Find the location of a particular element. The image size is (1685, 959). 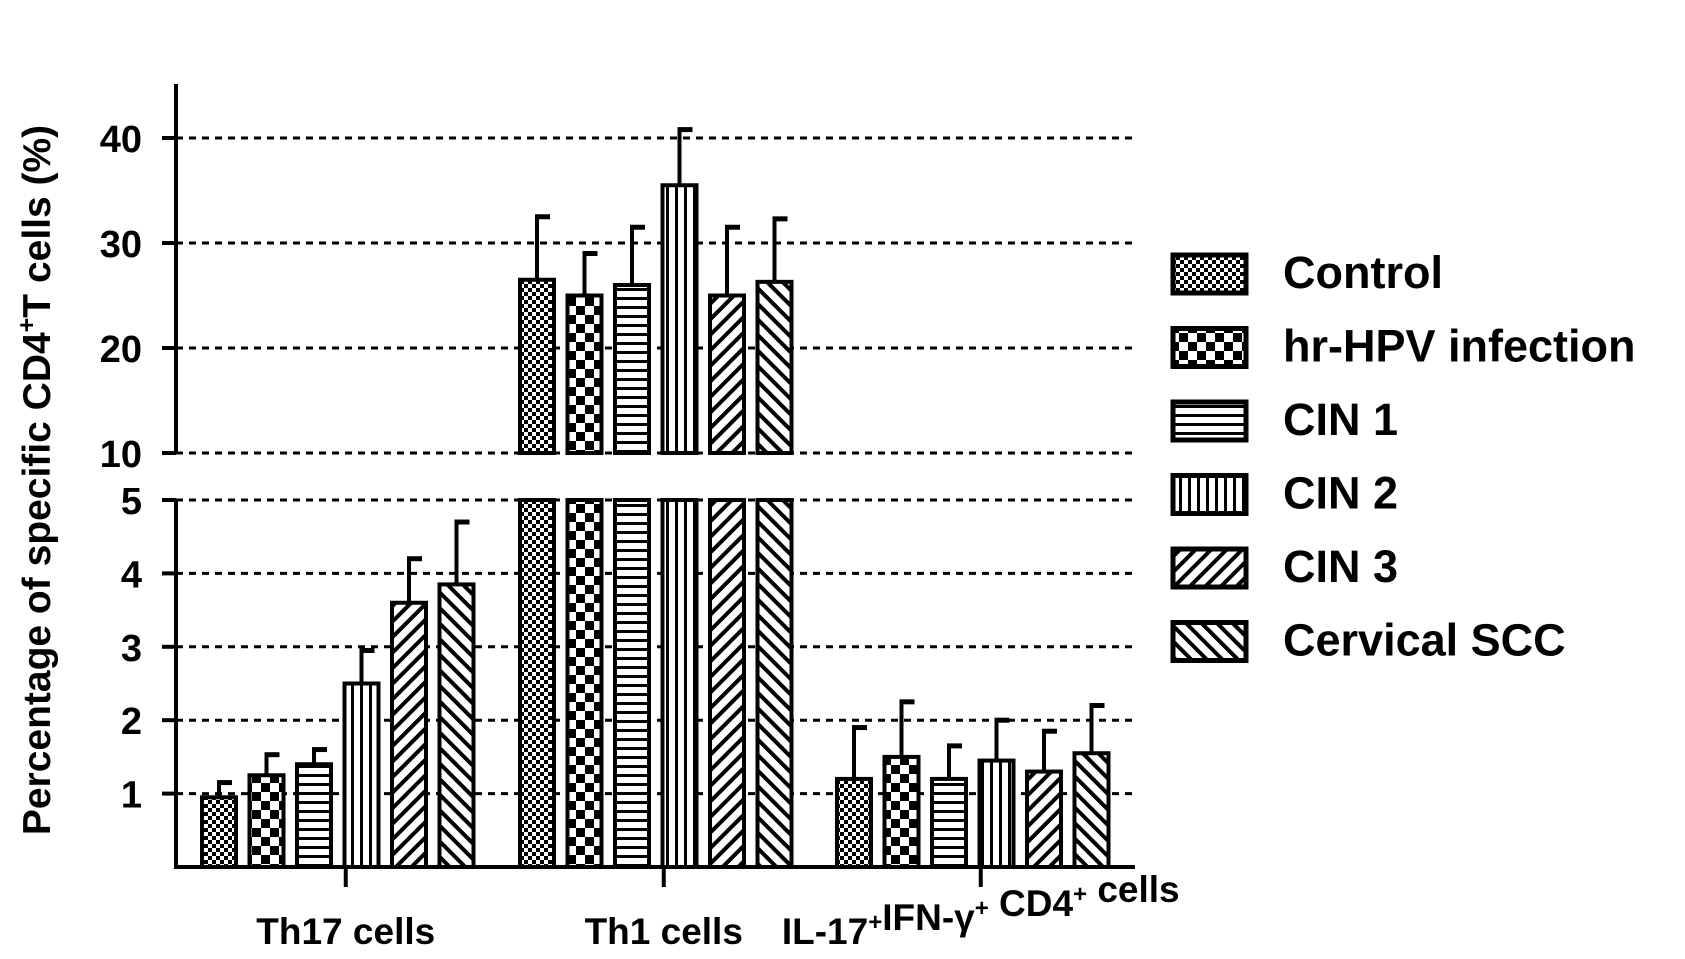

category-label: IL-17+IFN-γ+ CD4+ cells is located at coordinates (981, 910).